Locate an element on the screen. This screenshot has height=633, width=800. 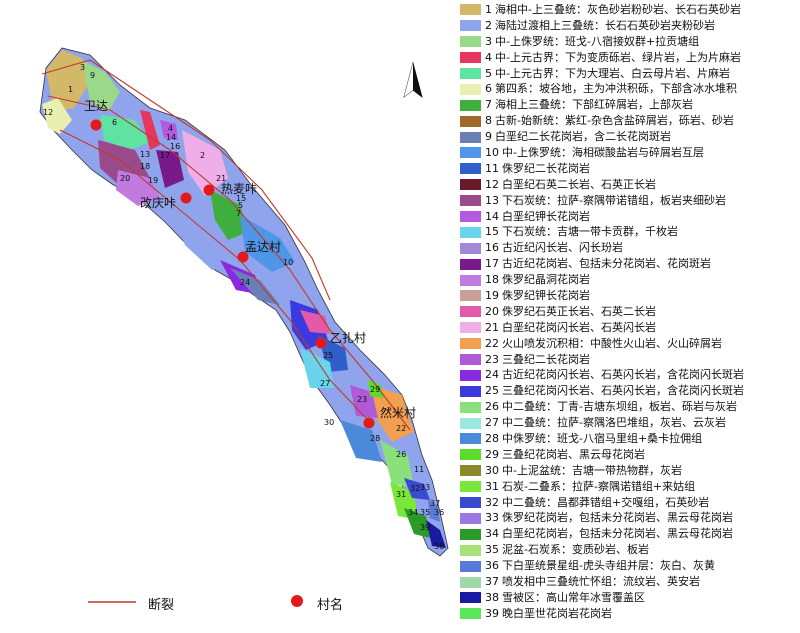
legend-description: 喷发相中三叠统忙怀组：流纹岩、英安岩 is located at coordinates (601, 581).